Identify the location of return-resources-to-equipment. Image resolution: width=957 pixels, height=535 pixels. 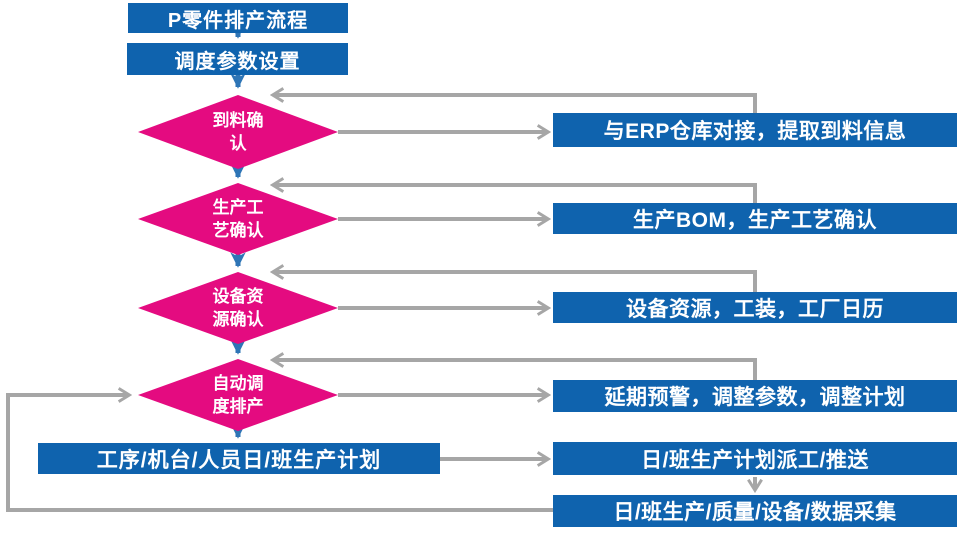
(515, 282).